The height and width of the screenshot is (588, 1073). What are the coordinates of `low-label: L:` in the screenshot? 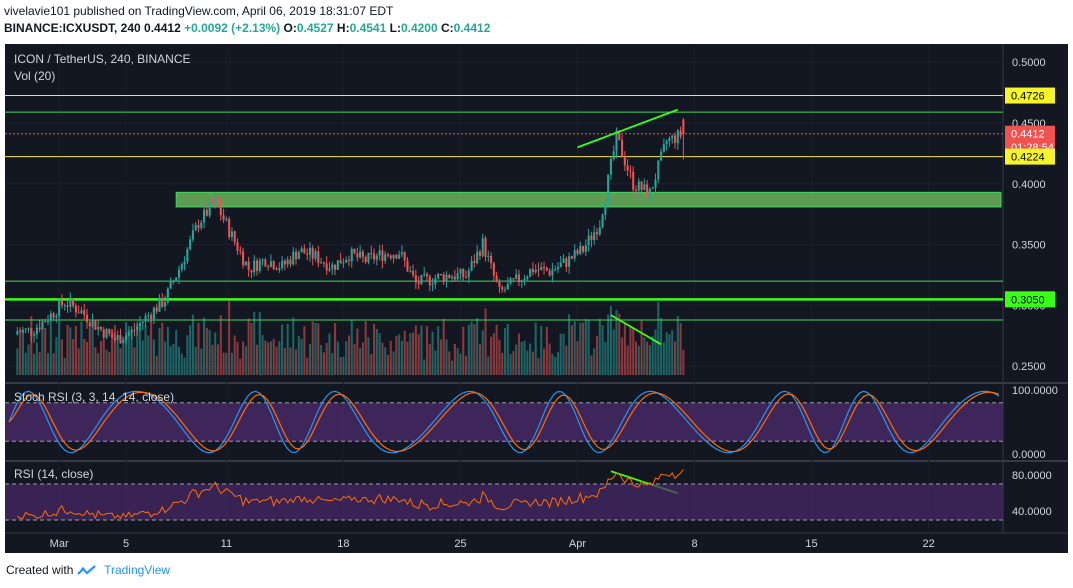 It's located at (395, 28).